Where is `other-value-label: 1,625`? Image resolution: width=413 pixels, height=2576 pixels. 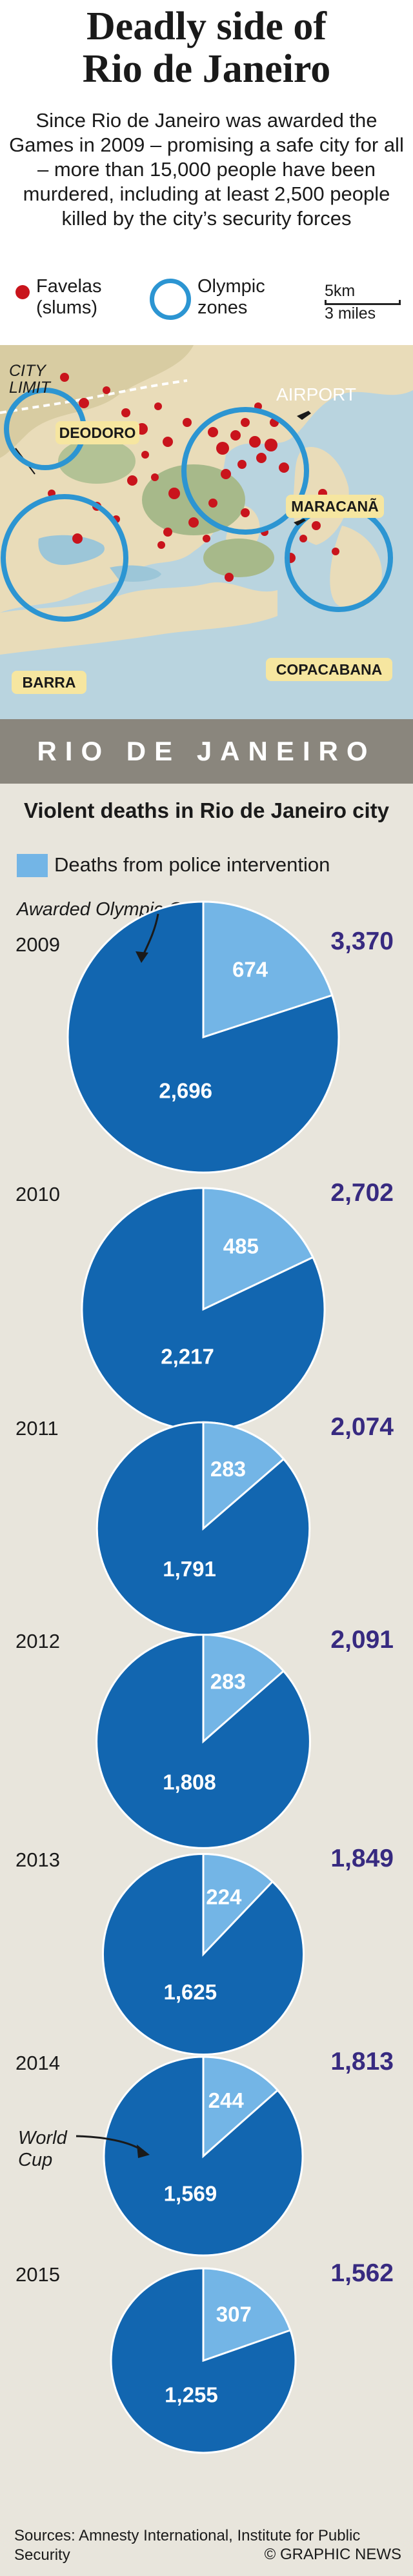
other-value-label: 1,625 is located at coordinates (190, 1992).